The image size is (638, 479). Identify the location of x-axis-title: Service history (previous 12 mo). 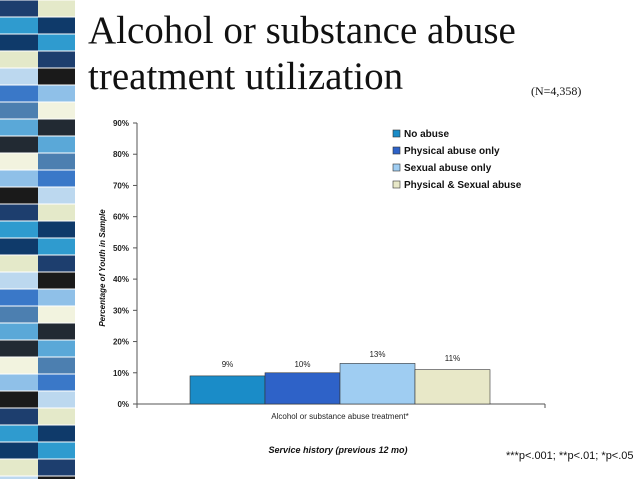
(337, 450).